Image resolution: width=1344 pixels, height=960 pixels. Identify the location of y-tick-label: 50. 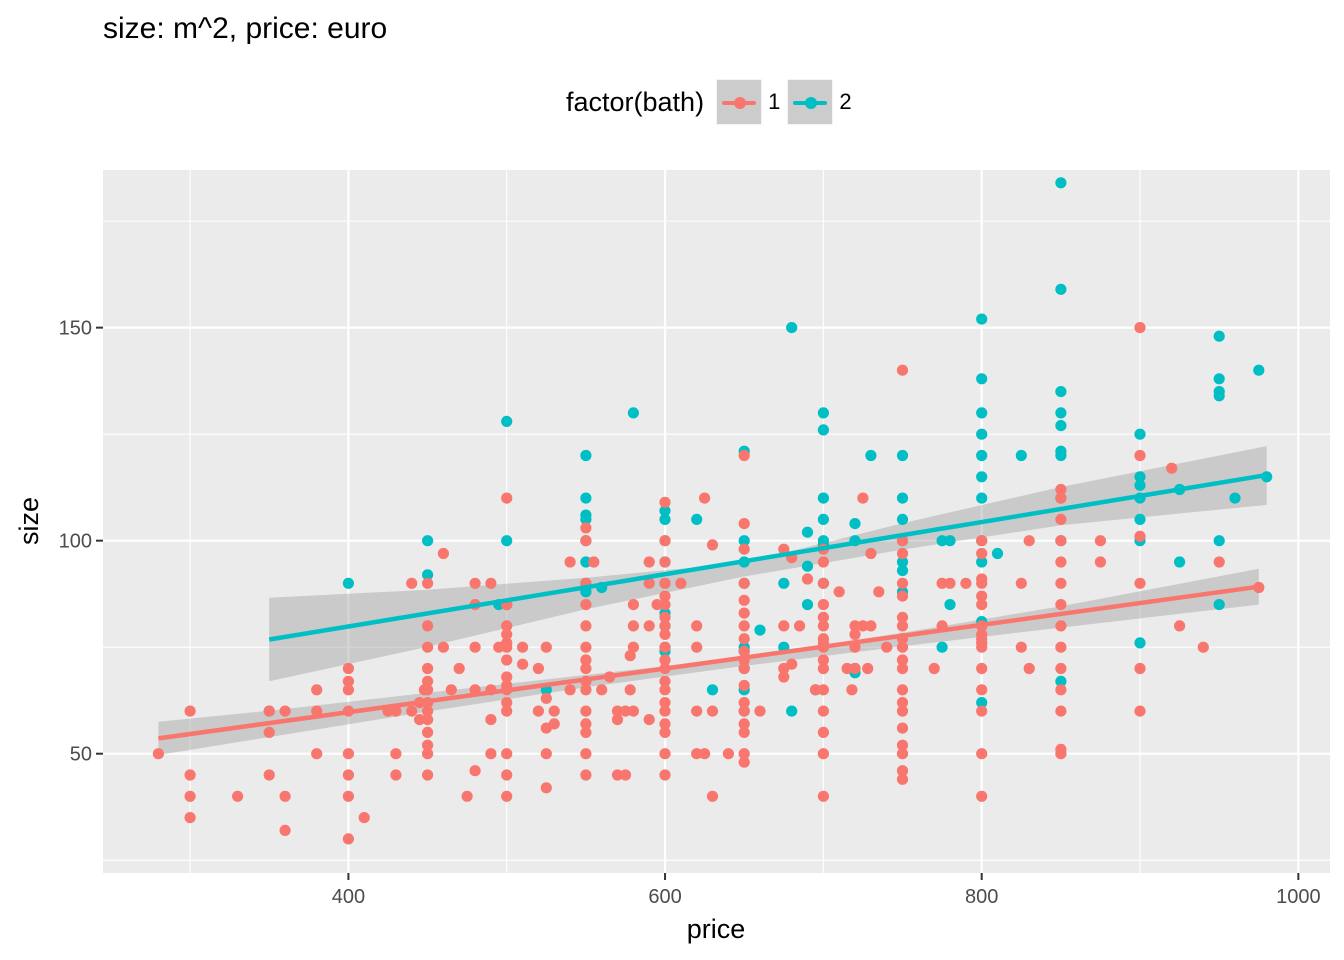
(81, 755).